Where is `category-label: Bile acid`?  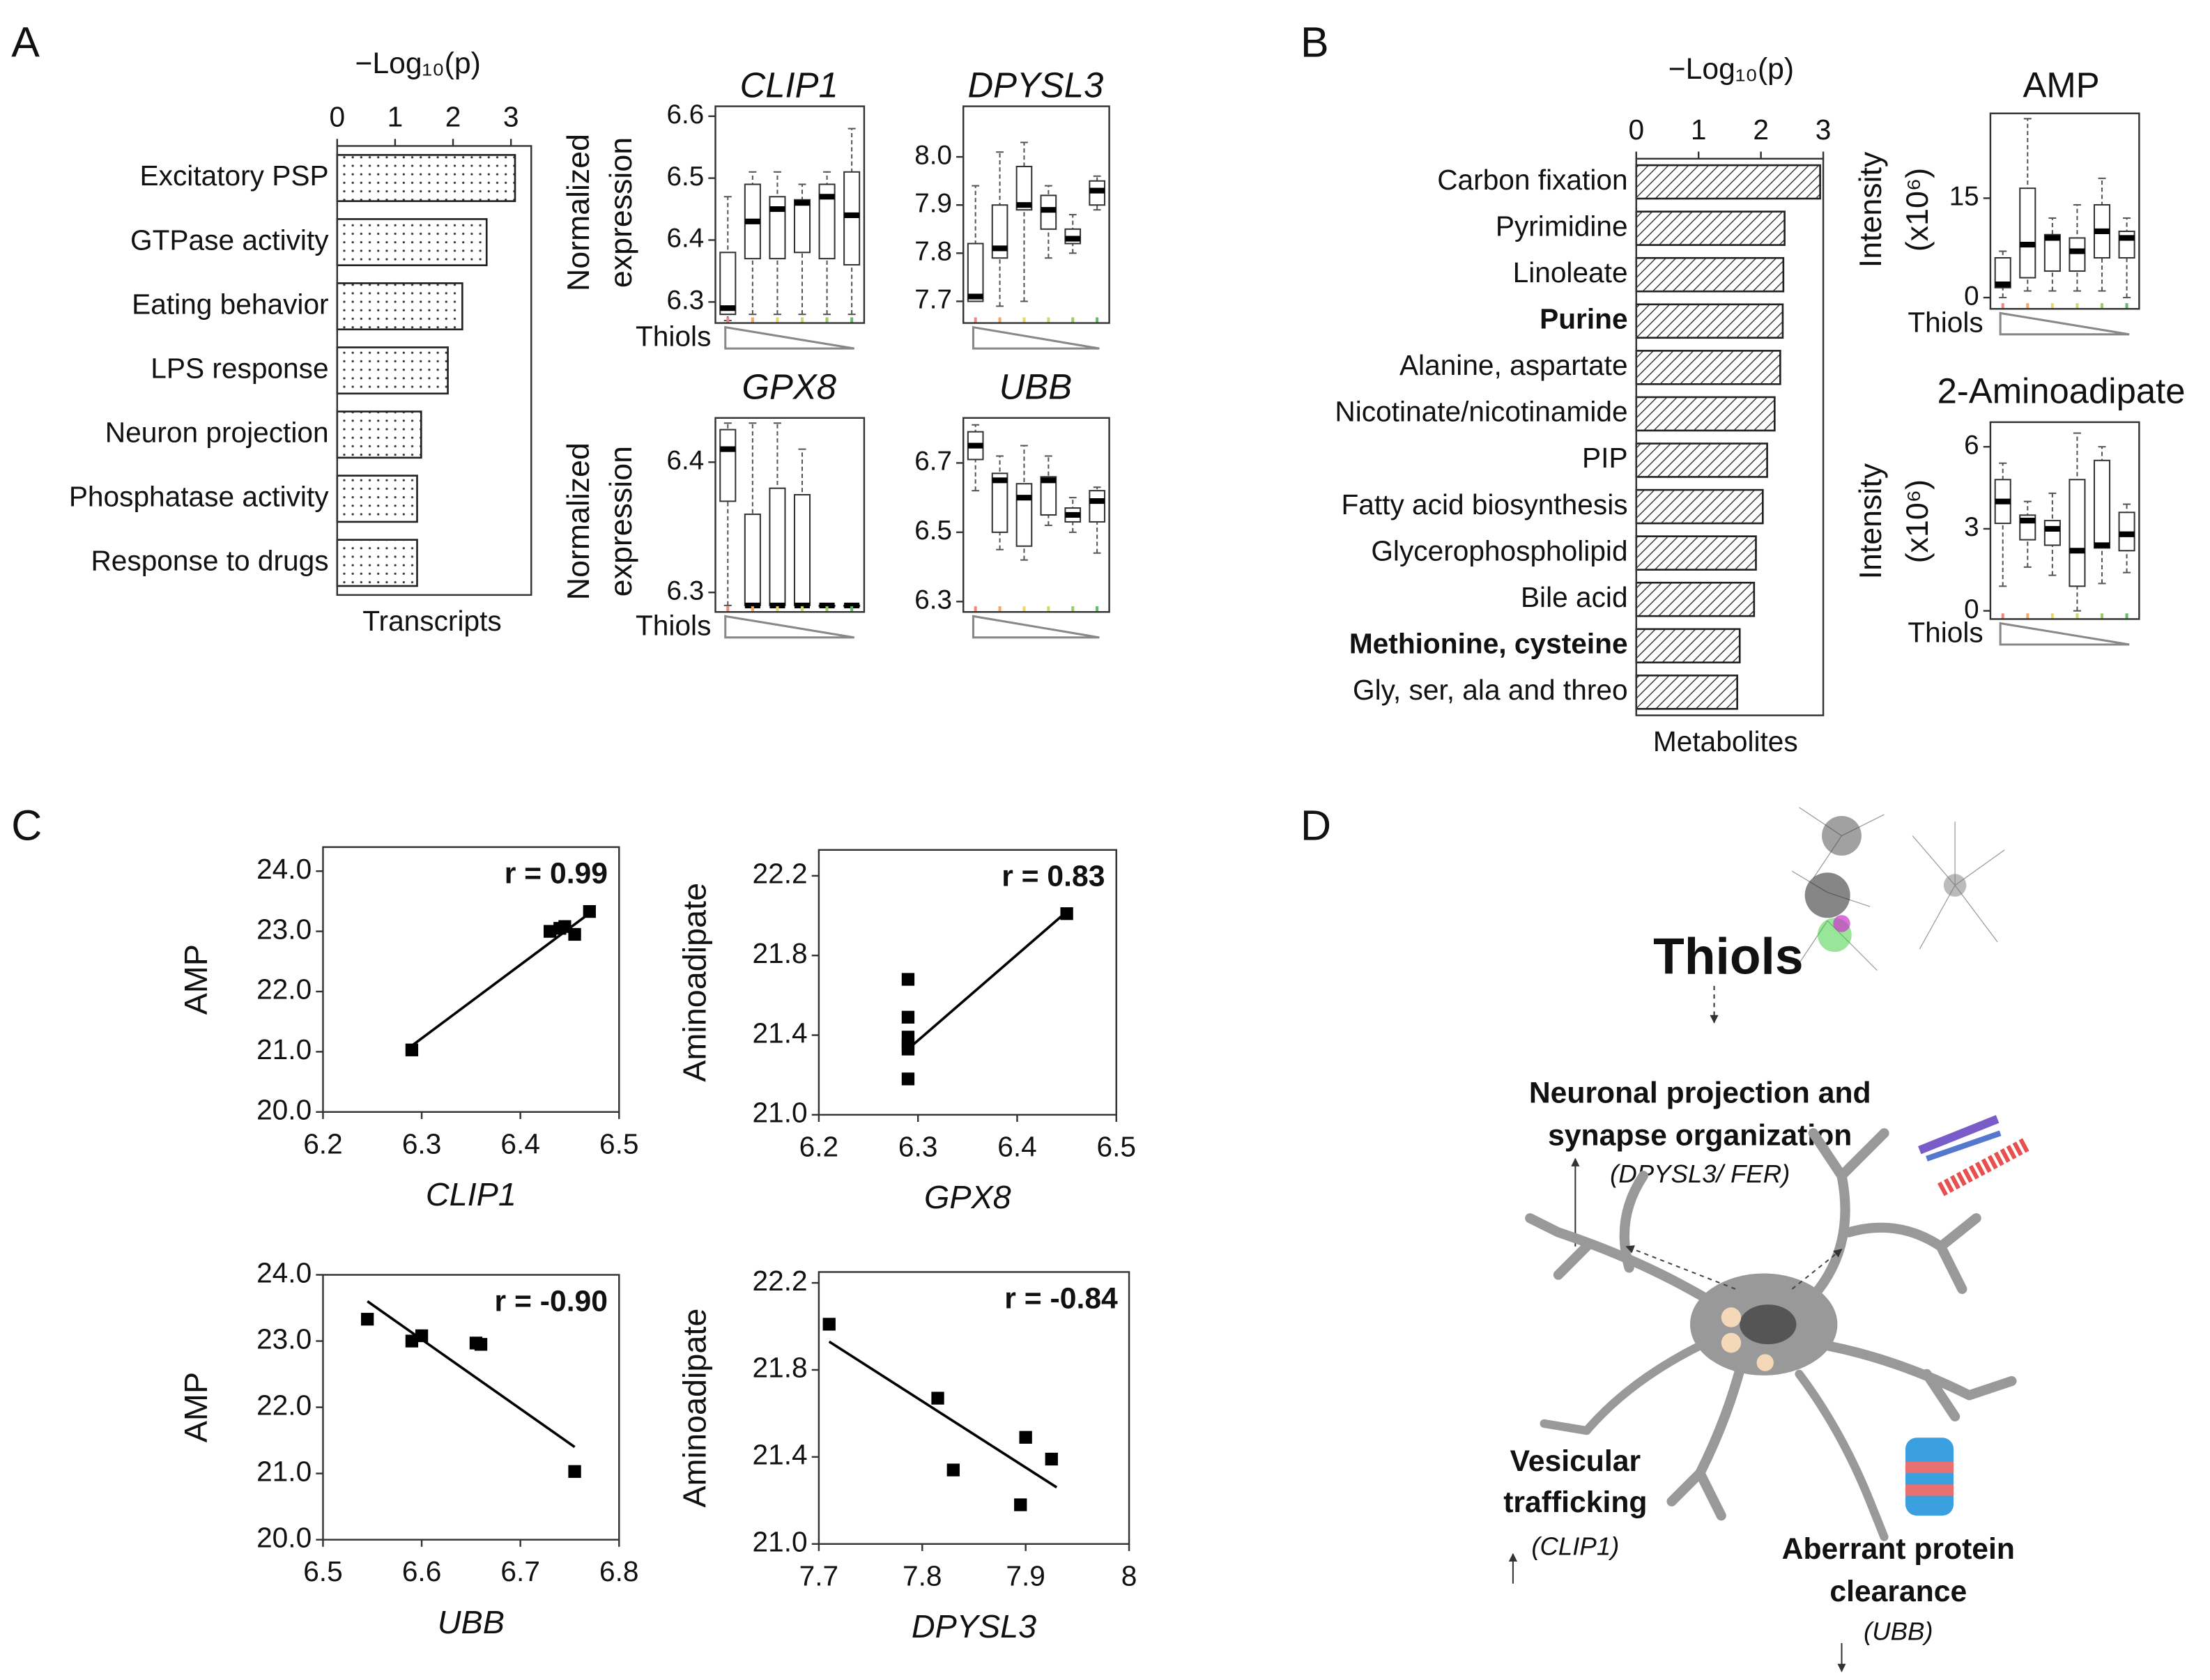
category-label: Bile acid is located at coordinates (1574, 597).